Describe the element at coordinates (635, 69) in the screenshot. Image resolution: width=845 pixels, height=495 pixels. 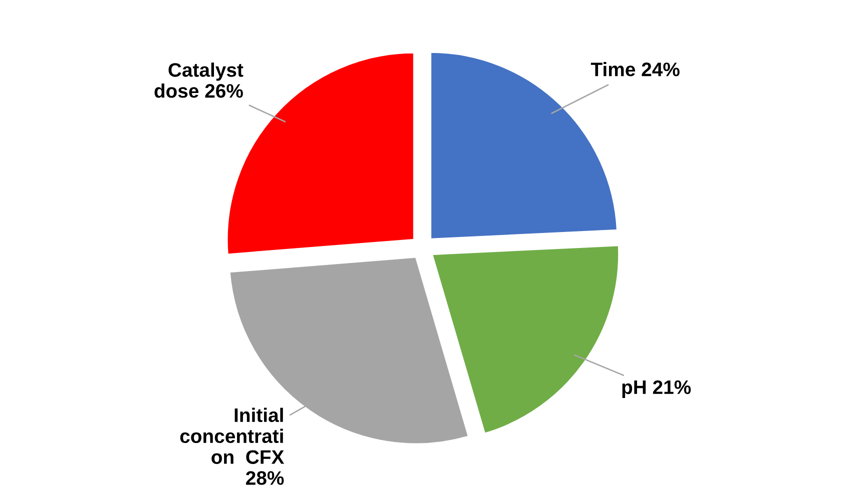
I see `slice-label: Time 24%` at that location.